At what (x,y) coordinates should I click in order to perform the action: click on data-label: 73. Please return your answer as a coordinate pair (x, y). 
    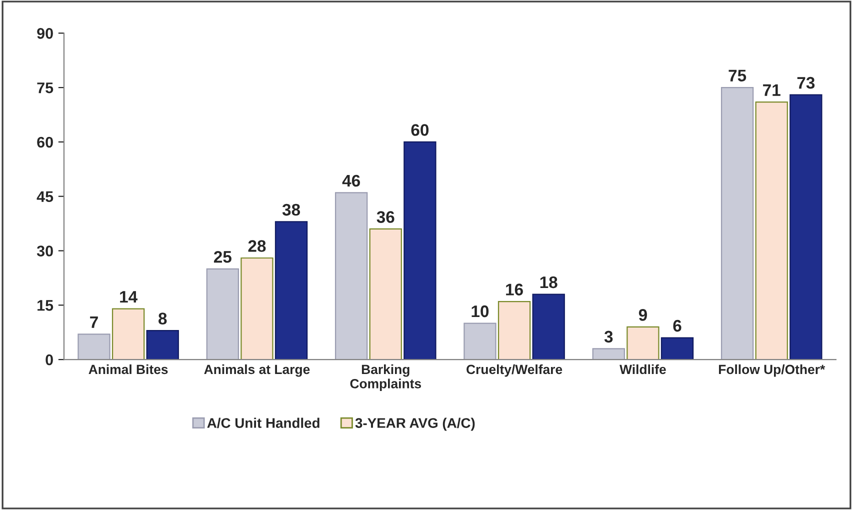
    Looking at the image, I should click on (806, 82).